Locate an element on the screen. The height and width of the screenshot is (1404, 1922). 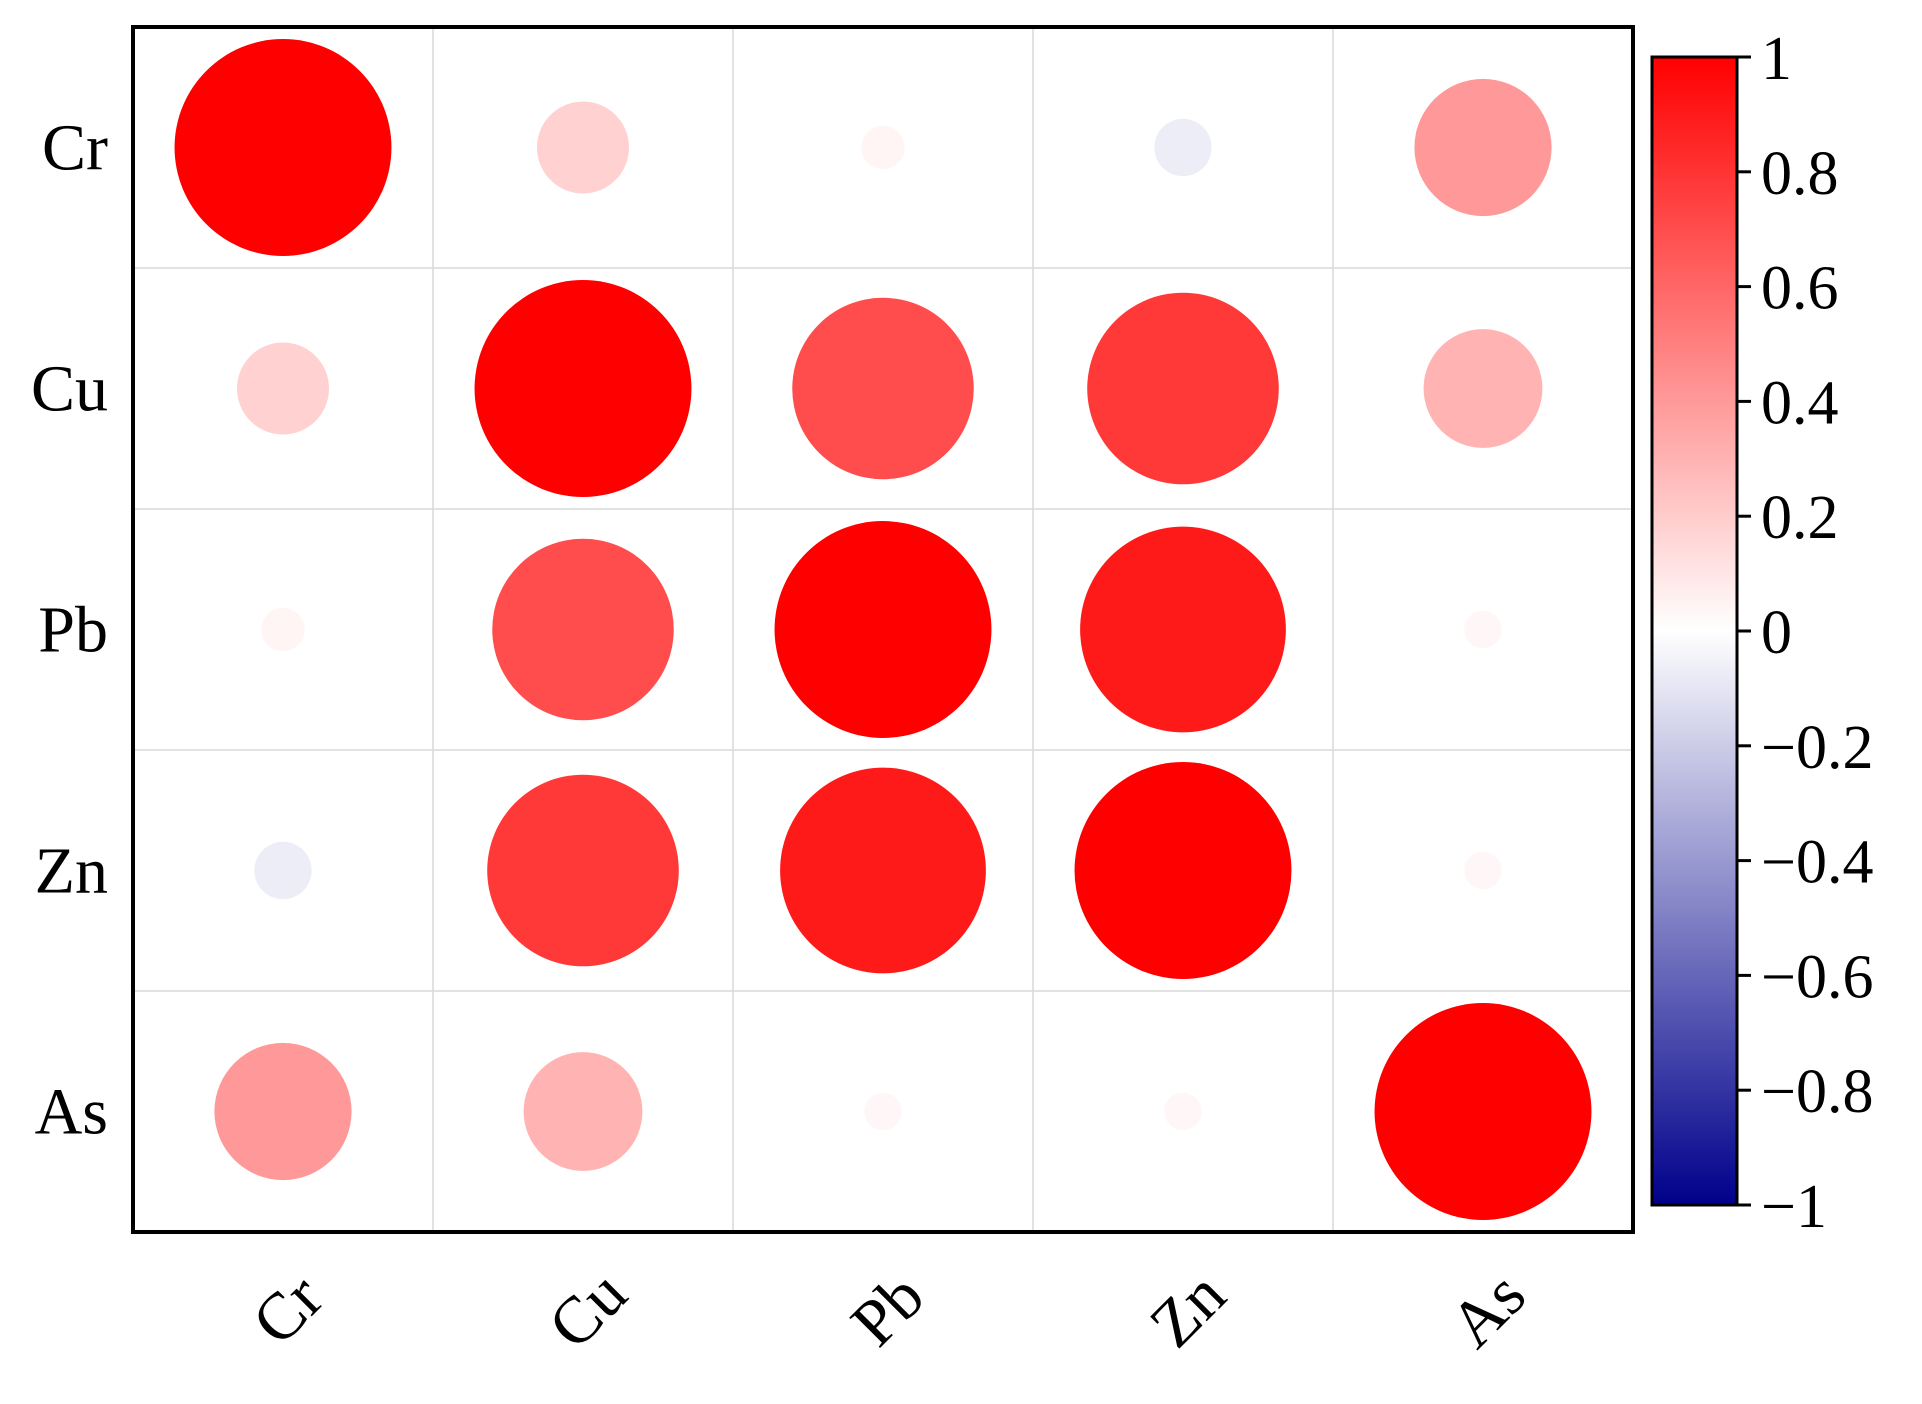
colorbar-tick-label: 0.4 is located at coordinates (1800, 403).